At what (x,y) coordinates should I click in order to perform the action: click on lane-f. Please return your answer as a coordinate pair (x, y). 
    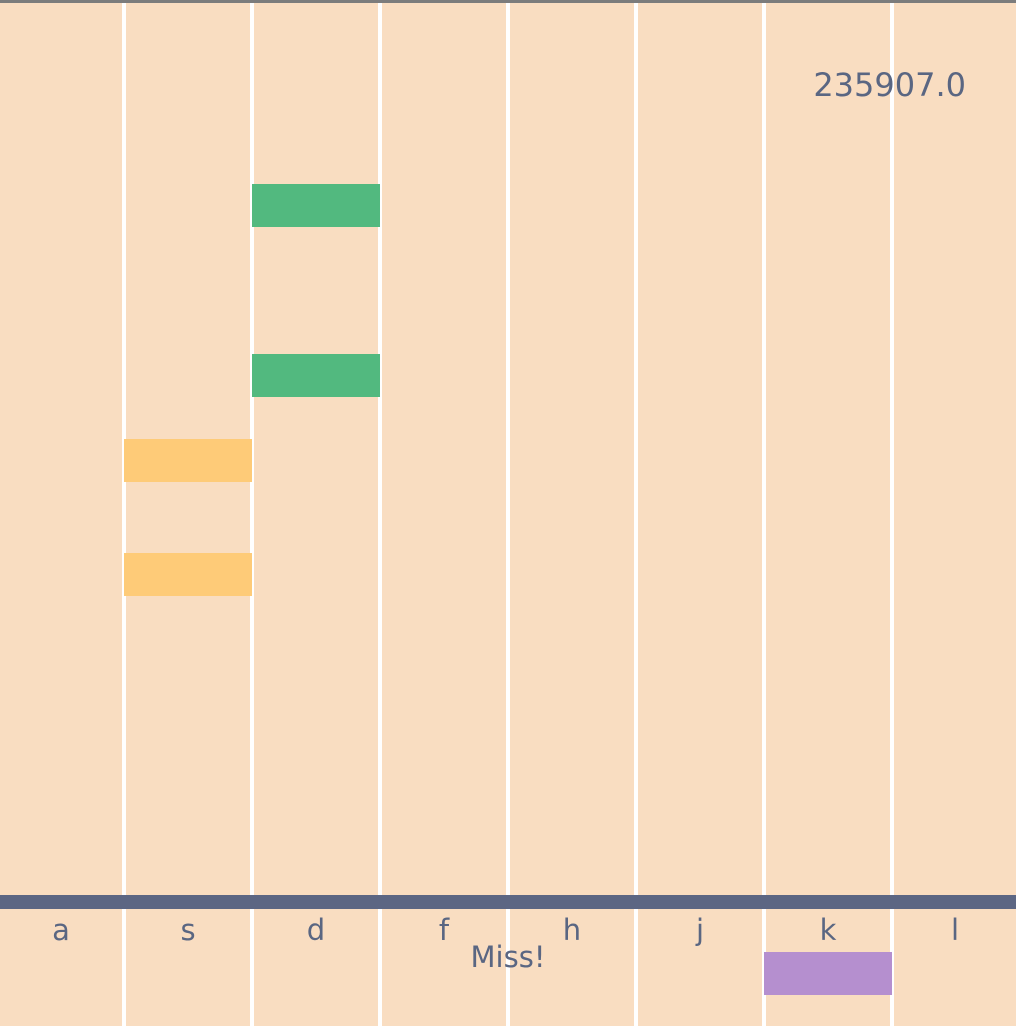
    Looking at the image, I should click on (444, 514).